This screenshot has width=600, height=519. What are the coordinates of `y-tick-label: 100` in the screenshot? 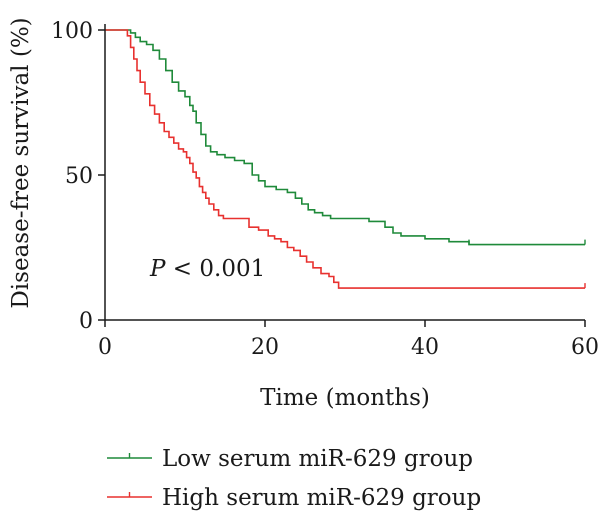 It's located at (72, 31).